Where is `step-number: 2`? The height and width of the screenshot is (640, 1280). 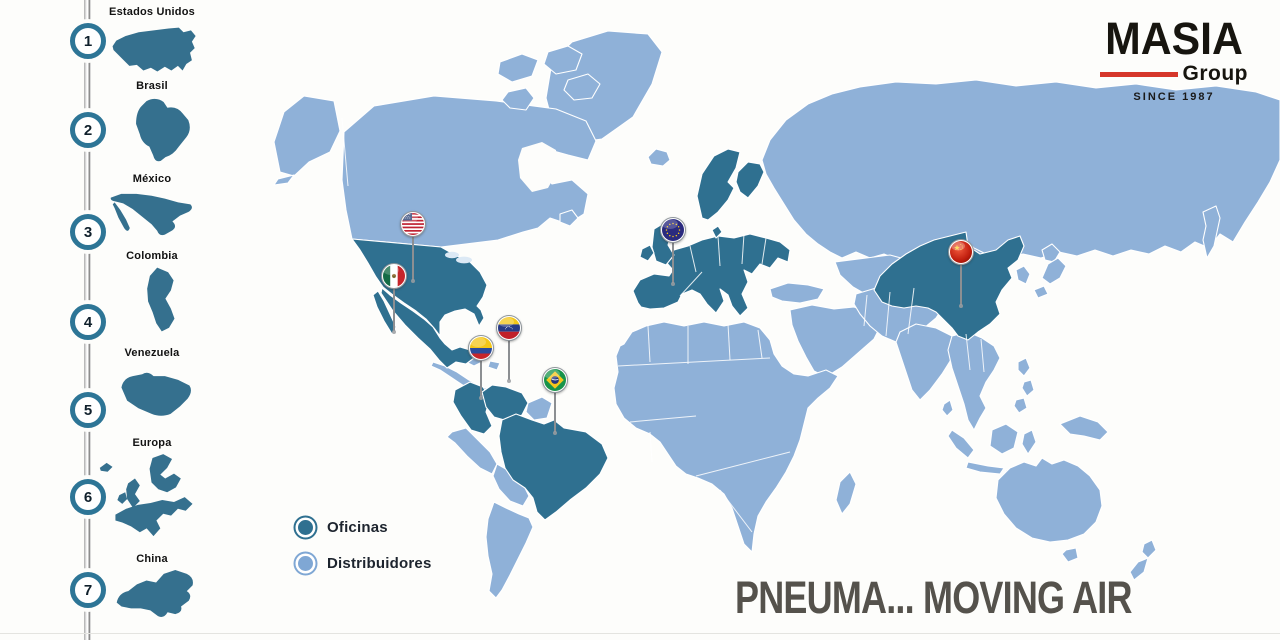
step-number: 2 is located at coordinates (88, 130).